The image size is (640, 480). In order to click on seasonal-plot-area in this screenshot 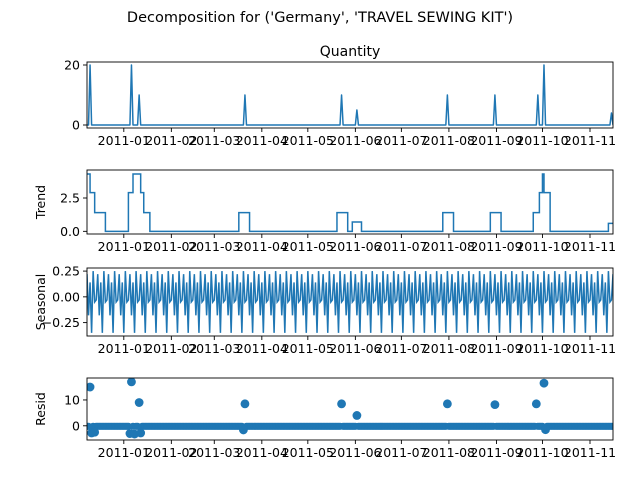, I will do `click(350, 302)`.